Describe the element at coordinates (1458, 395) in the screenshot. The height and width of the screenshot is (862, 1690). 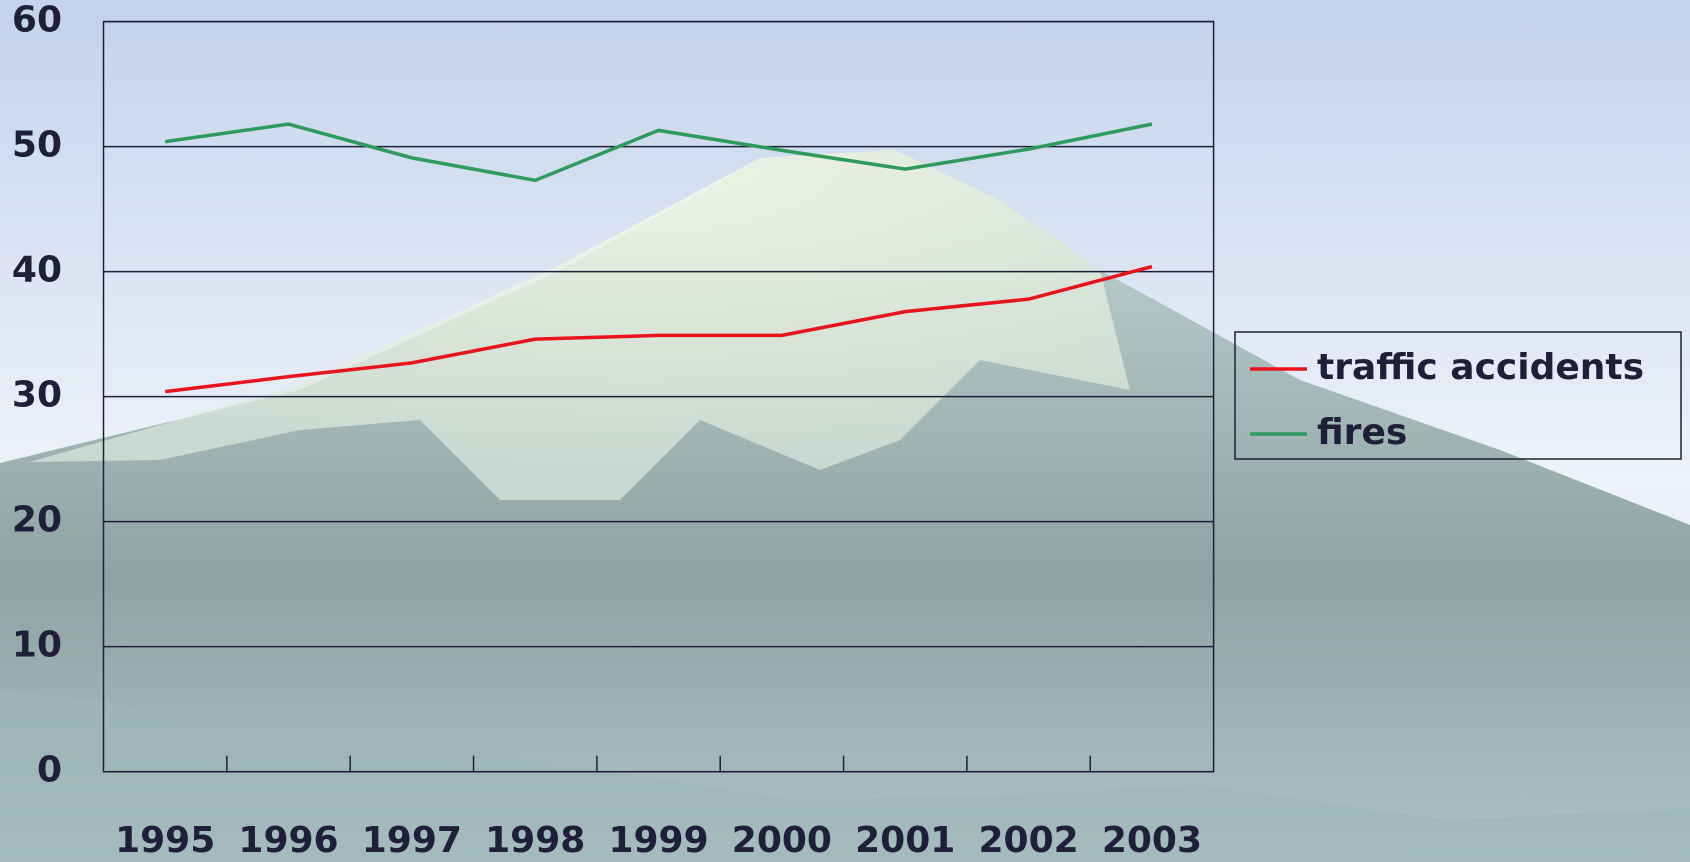
I see `legend-box` at that location.